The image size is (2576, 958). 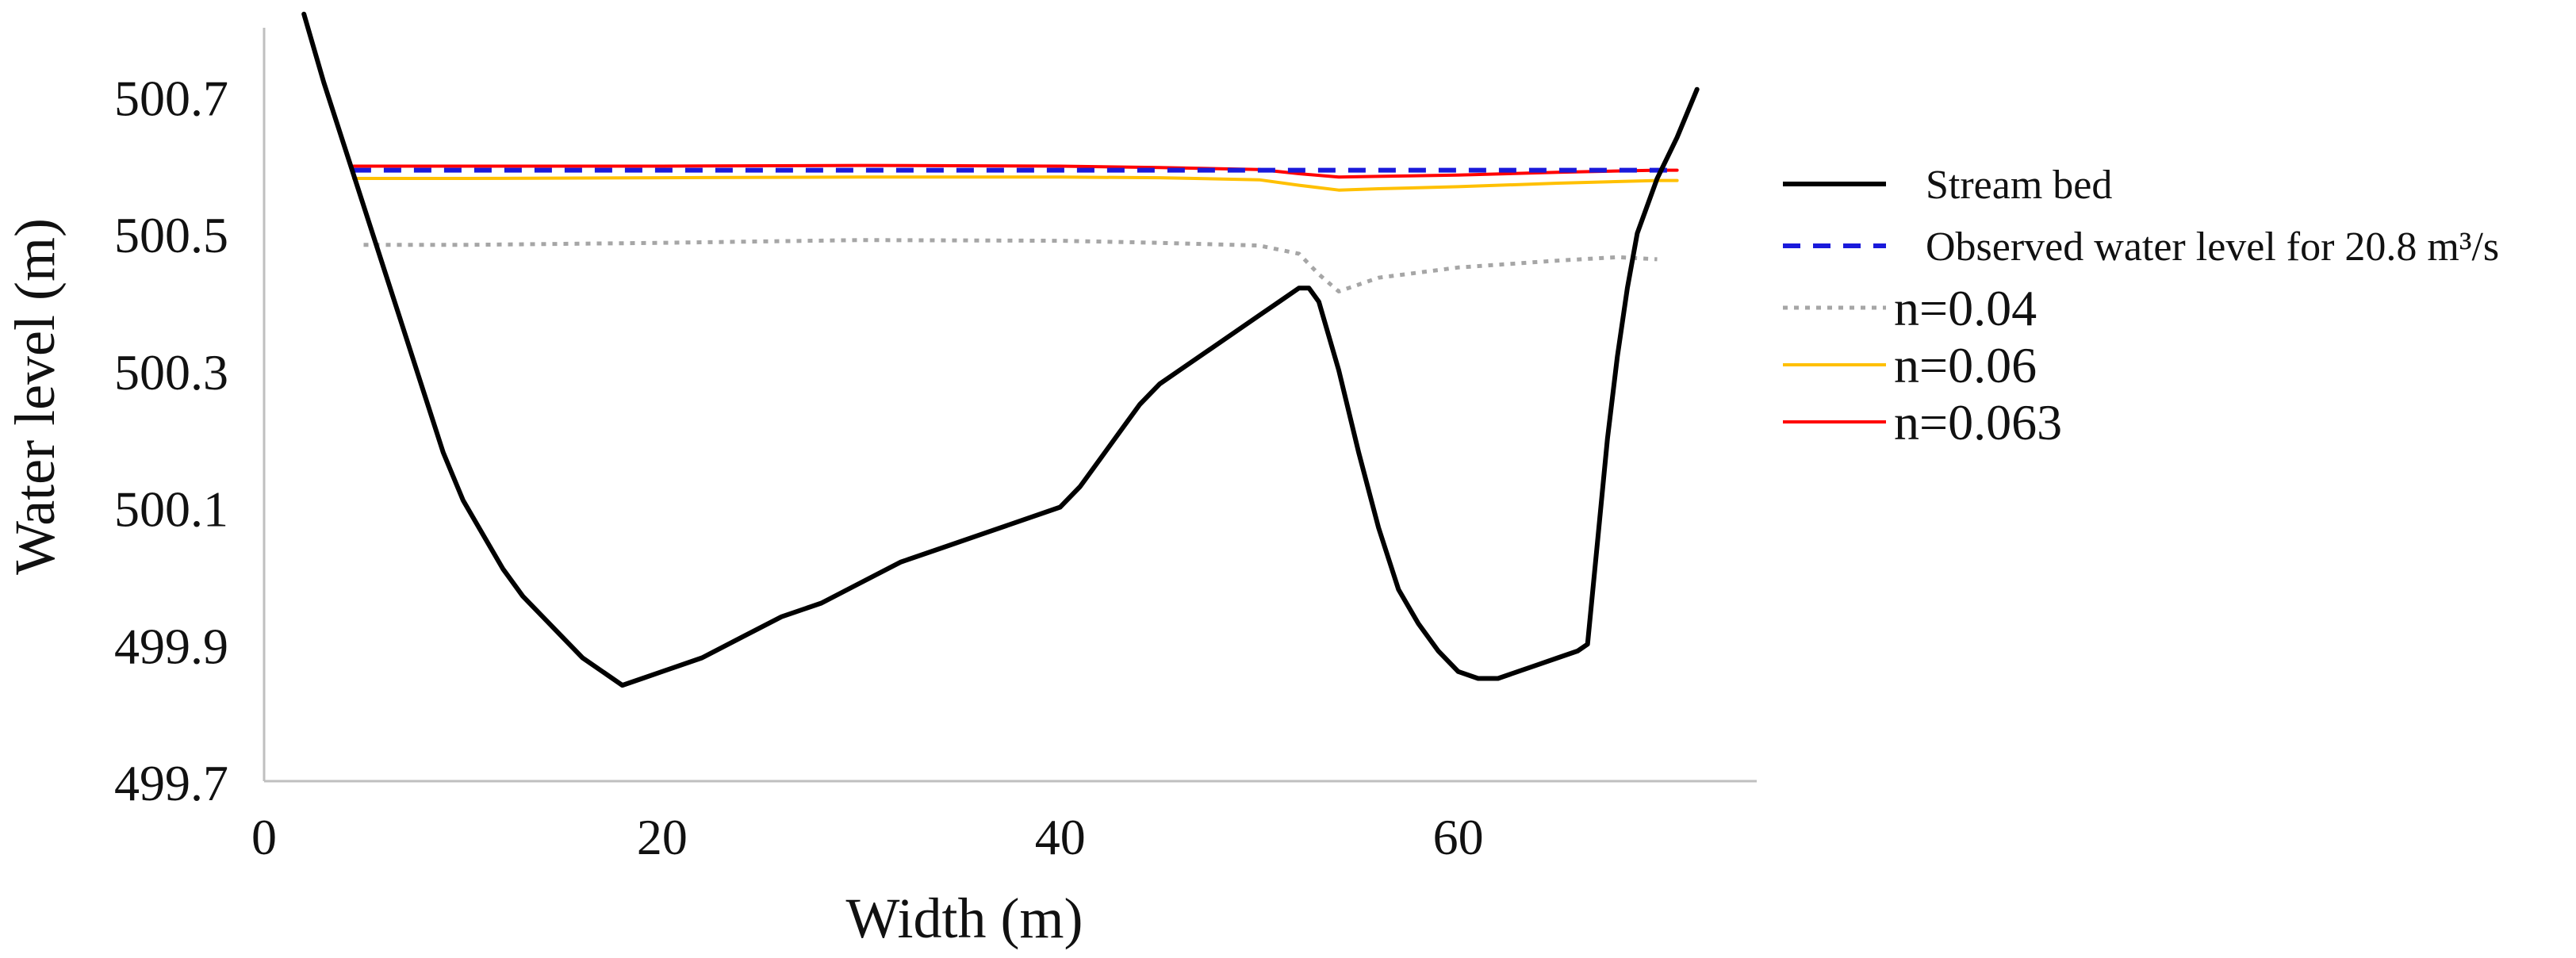 What do you see at coordinates (171, 98) in the screenshot?
I see `y-tick-label: 500.7` at bounding box center [171, 98].